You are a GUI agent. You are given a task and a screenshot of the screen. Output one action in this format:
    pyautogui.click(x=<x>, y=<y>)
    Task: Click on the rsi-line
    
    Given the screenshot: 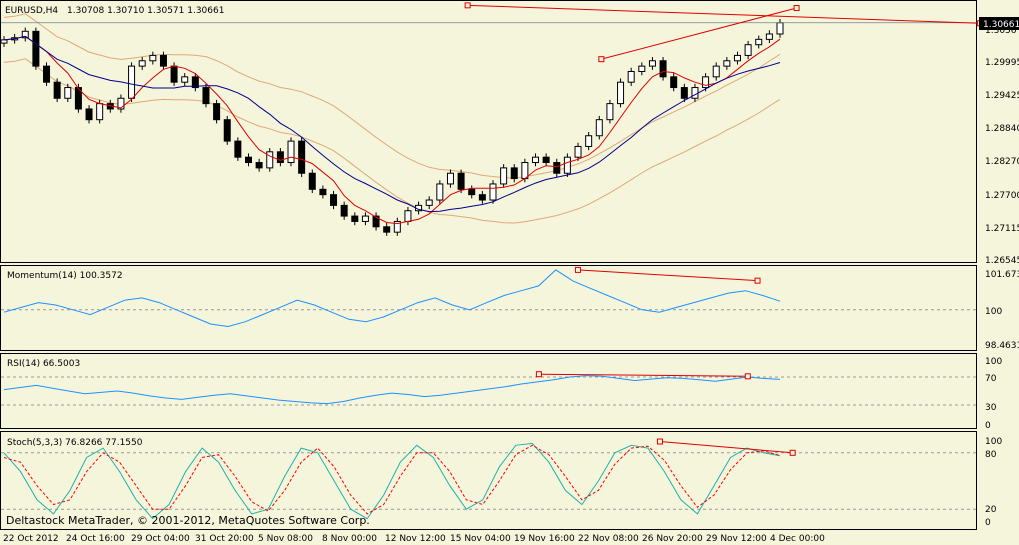 What is the action you would take?
    pyautogui.click(x=392, y=390)
    